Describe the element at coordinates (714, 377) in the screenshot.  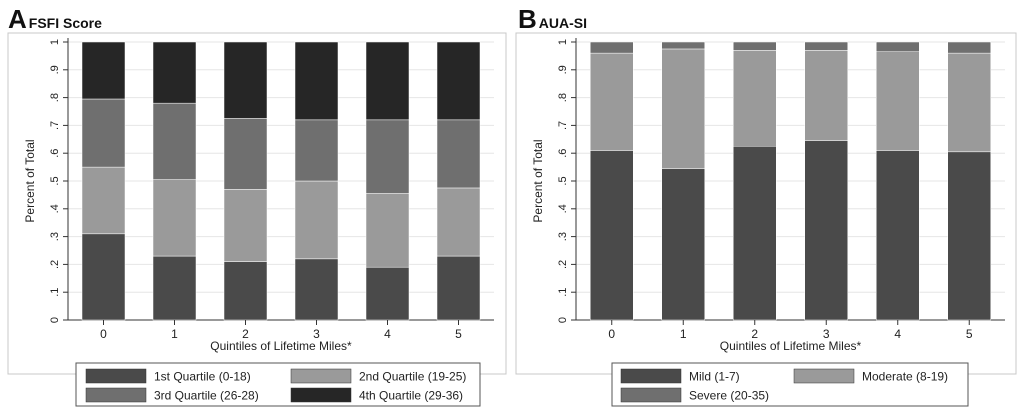
I see `legend-label-1: Mild (1-7)` at that location.